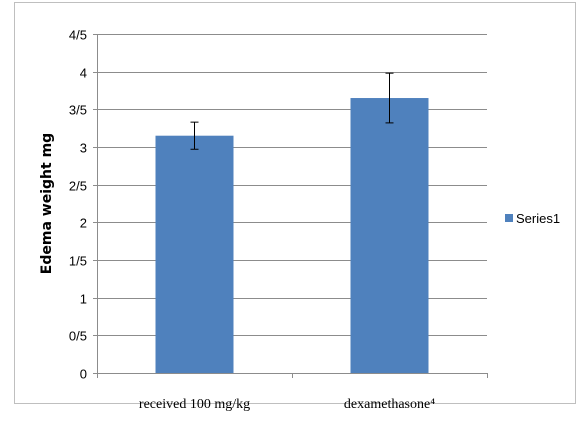  What do you see at coordinates (78, 336) in the screenshot?
I see `y-tick-label: 0/5` at bounding box center [78, 336].